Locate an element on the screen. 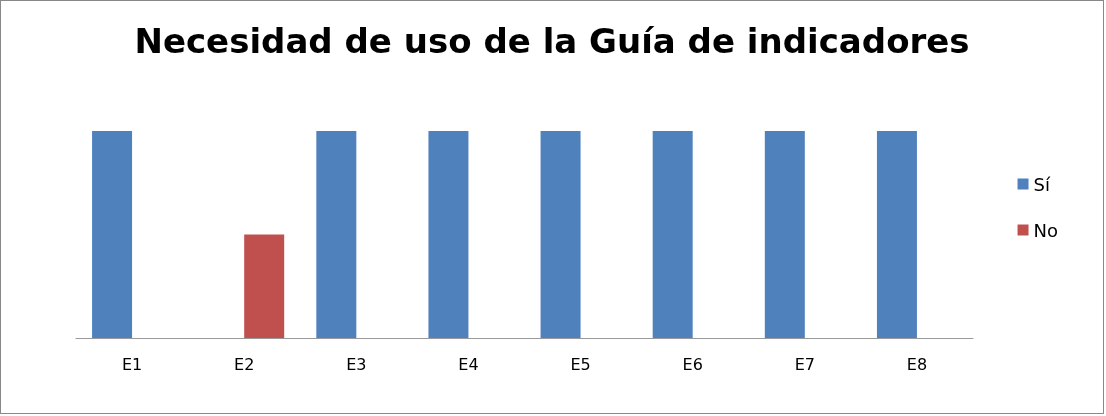 The height and width of the screenshot is (416, 1106). x-tick-label: E8 is located at coordinates (917, 364).